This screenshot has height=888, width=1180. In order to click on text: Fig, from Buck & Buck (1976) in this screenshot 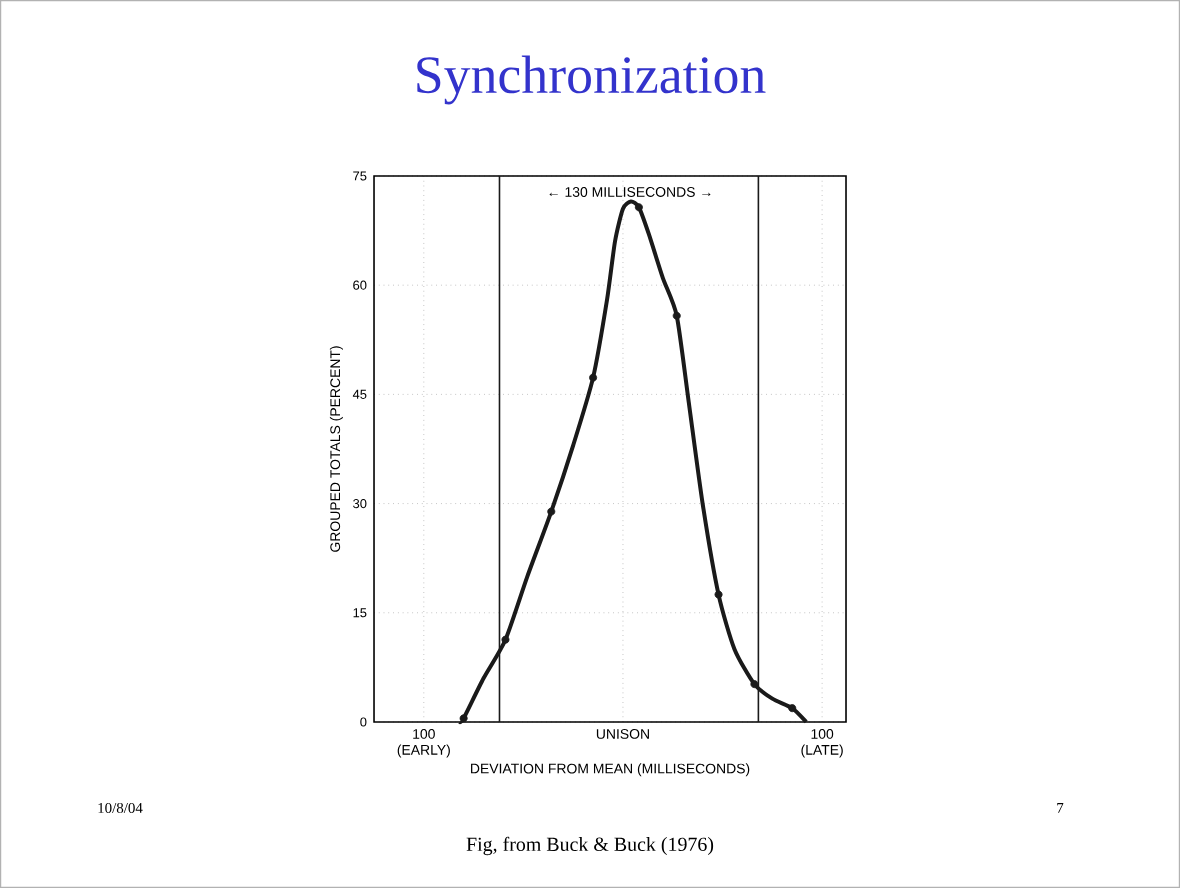, I will do `click(590, 846)`.